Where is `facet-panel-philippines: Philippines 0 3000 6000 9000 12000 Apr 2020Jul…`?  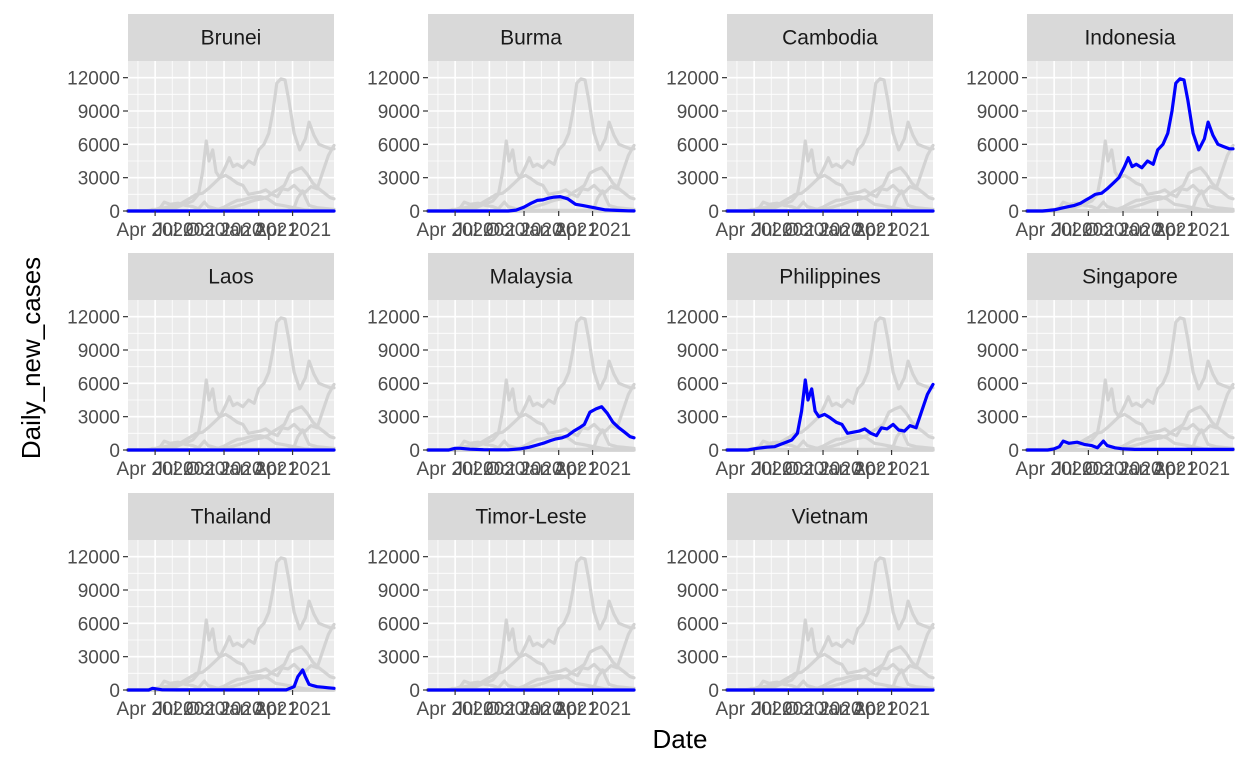
facet-panel-philippines: Philippines 0 3000 6000 9000 12000 Apr 2020Jul… is located at coordinates (800, 366).